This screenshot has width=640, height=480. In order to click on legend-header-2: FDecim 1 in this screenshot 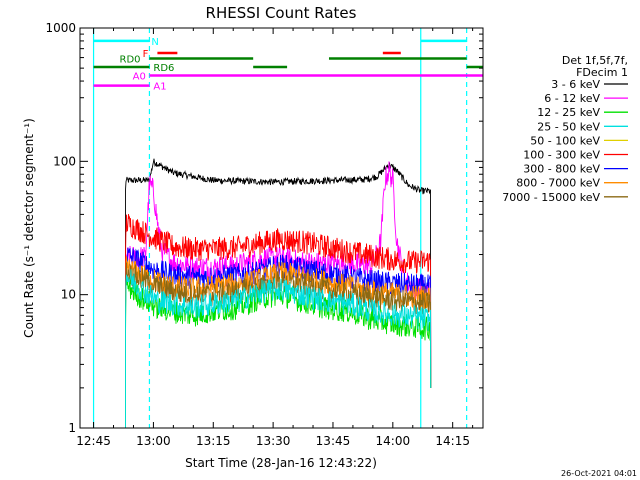, I will do `click(602, 72)`.